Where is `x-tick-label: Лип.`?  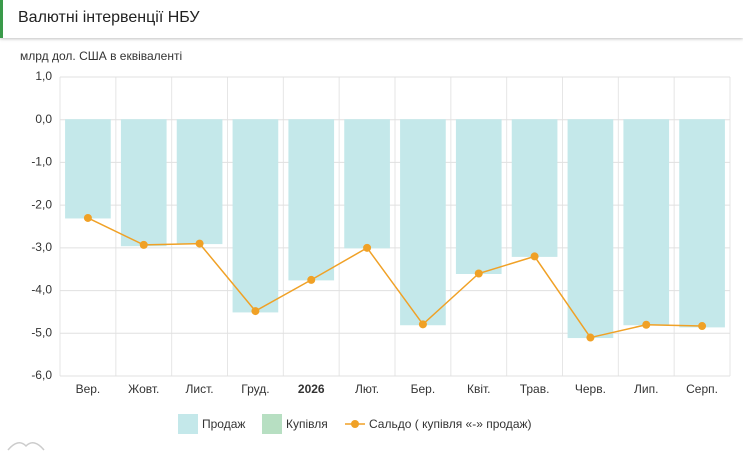 x-tick-label: Лип. is located at coordinates (646, 389).